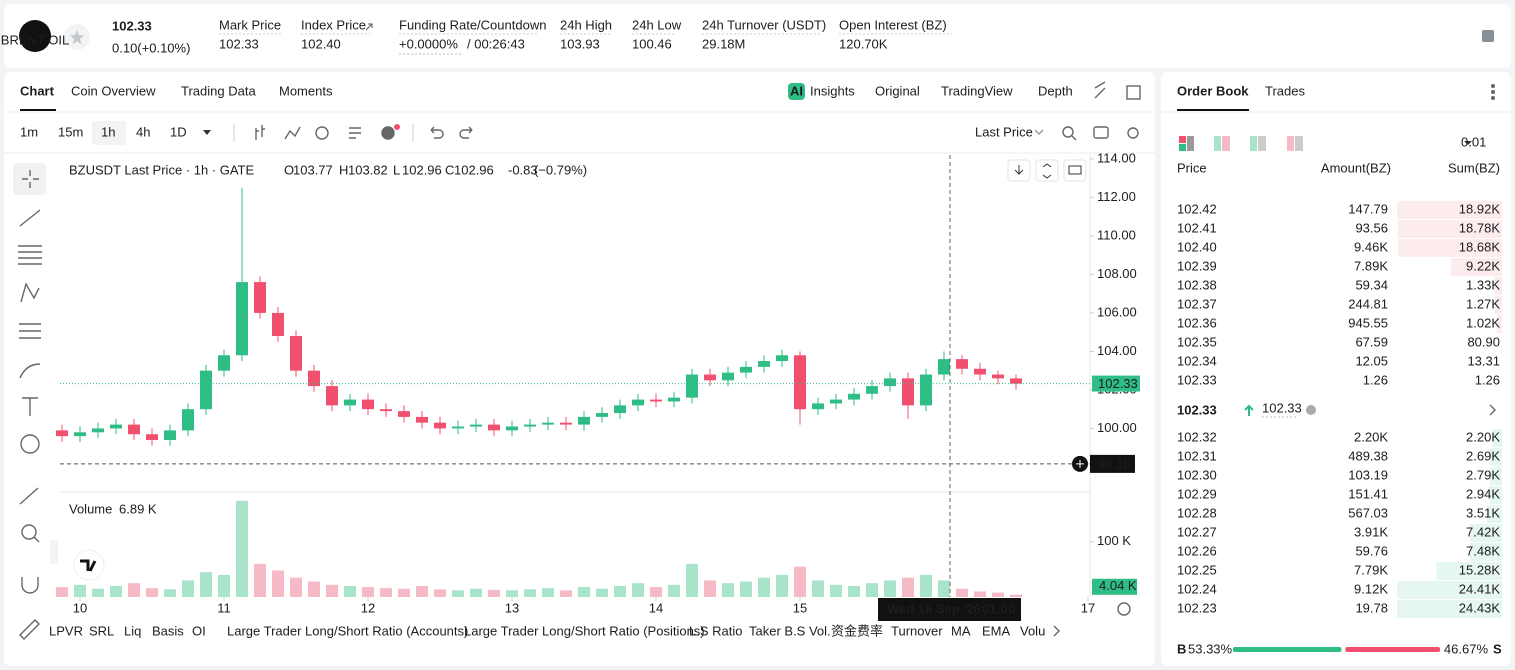 This screenshot has height=670, width=1515. What do you see at coordinates (1197, 341) in the screenshot?
I see `ob-price: 102.35` at bounding box center [1197, 341].